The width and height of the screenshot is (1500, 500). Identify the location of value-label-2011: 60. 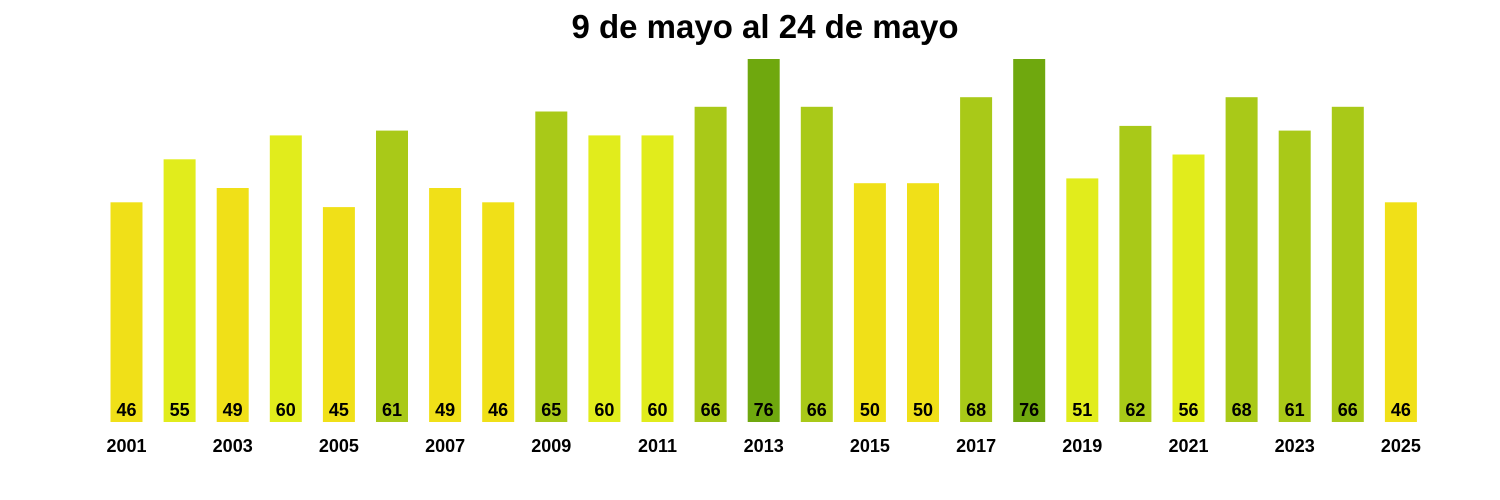
(657, 410).